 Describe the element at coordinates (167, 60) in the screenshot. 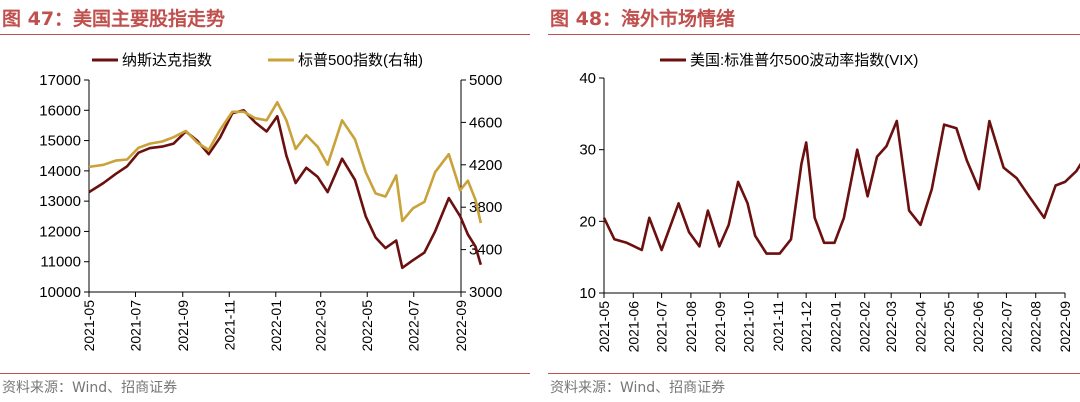

I see `legend-label: 纳斯达克指数` at that location.